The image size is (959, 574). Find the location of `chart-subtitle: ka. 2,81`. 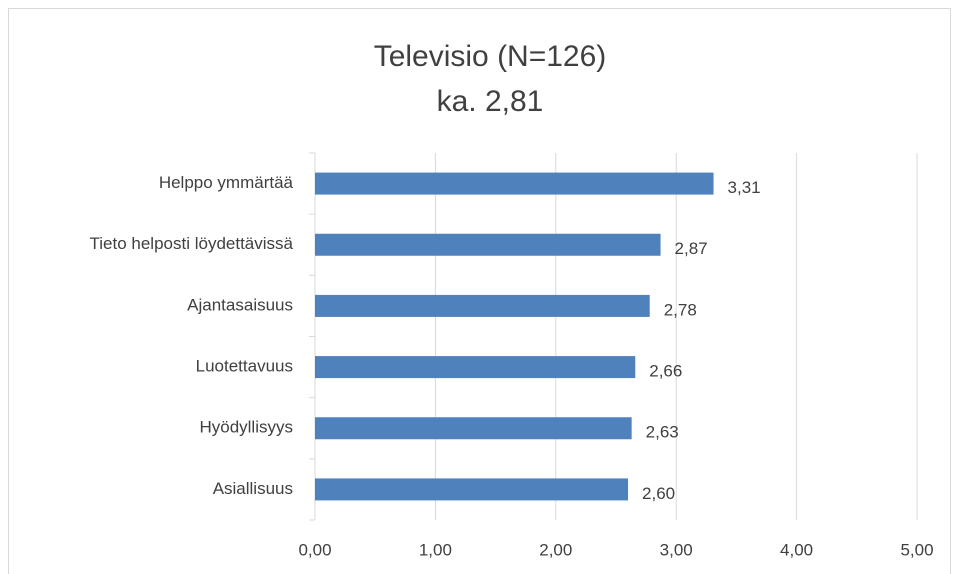

chart-subtitle: ka. 2,81 is located at coordinates (490, 101).